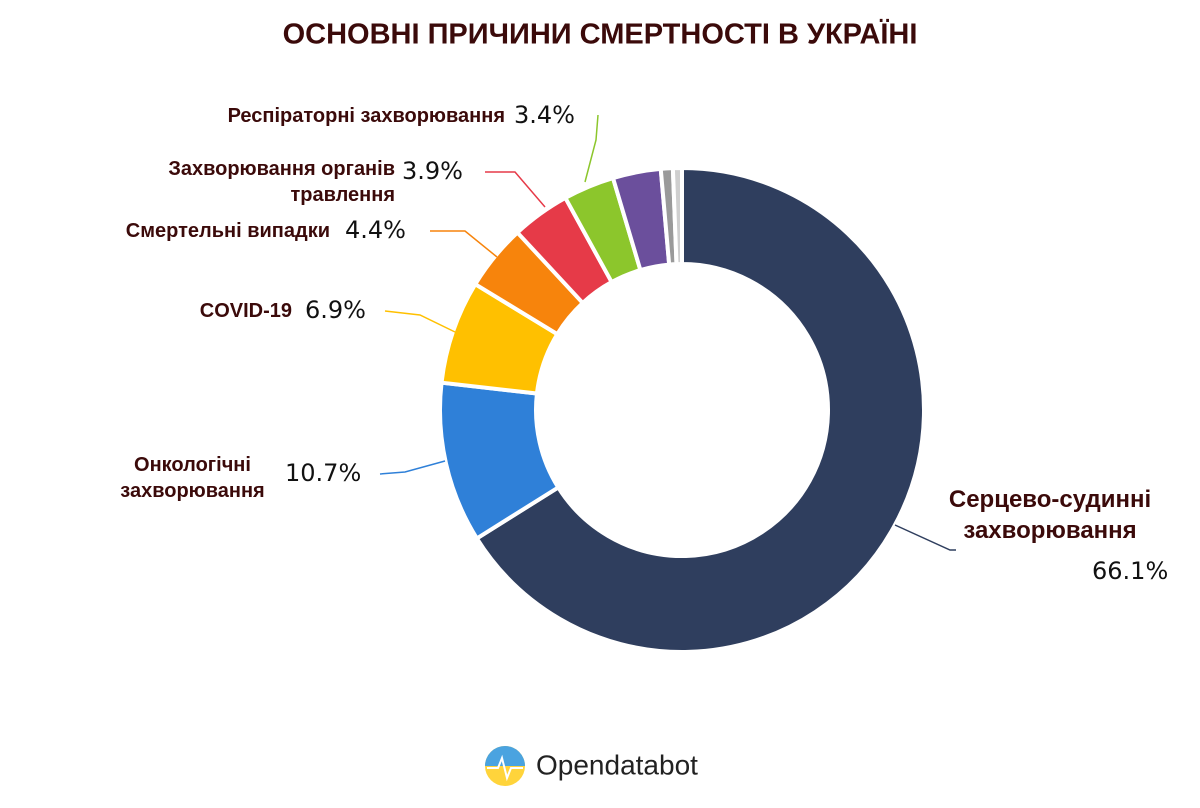  I want to click on category-label: Серцево-судинні захворювання, so click(1050, 515).